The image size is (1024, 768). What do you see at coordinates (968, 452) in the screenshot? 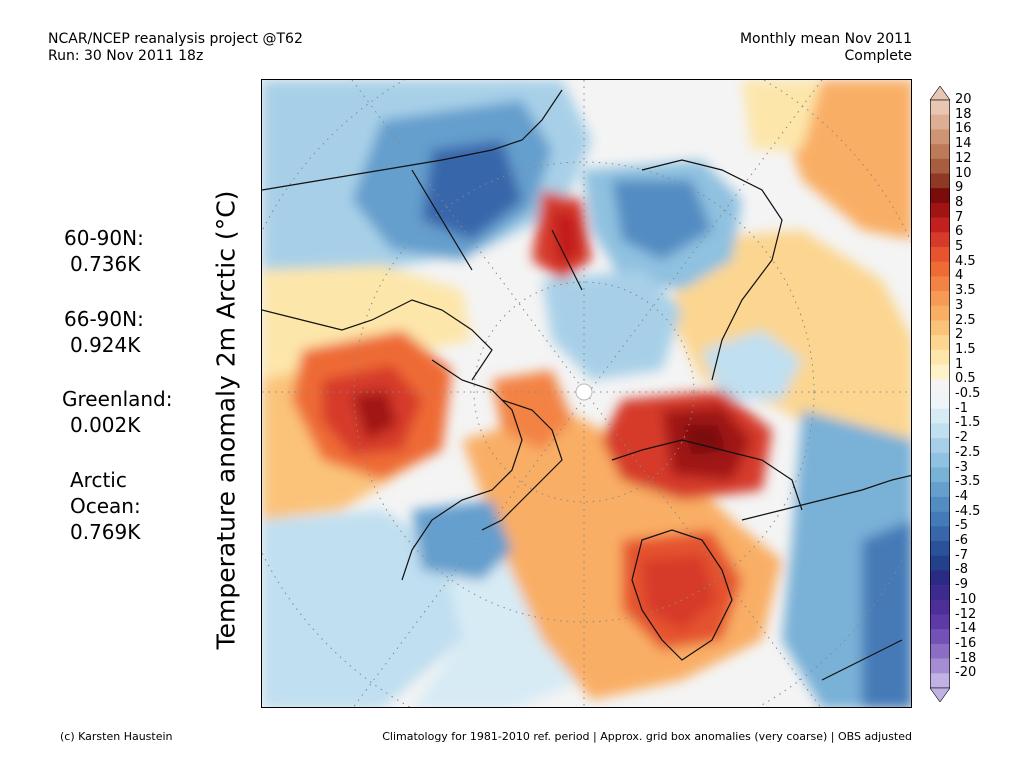
I see `colorbar-tick-label: -2.5` at bounding box center [968, 452].